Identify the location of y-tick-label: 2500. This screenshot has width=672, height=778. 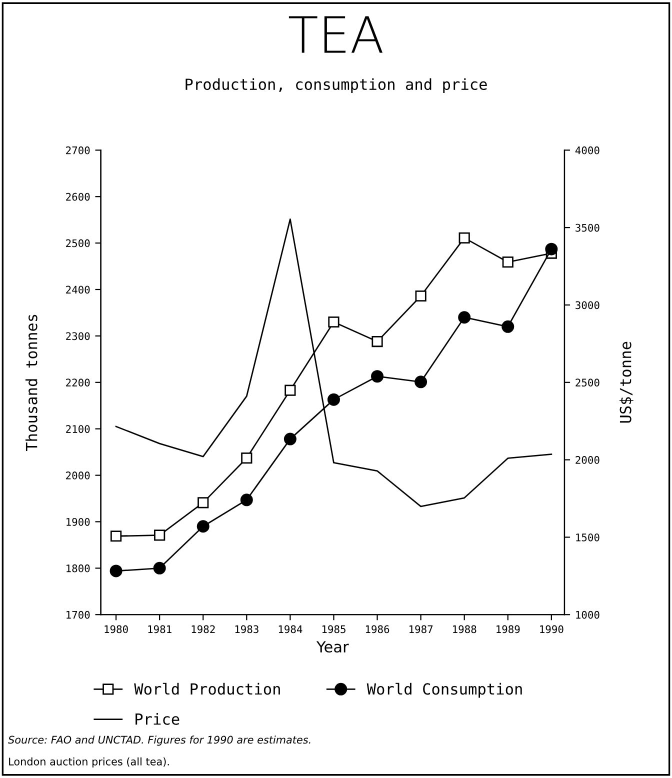
(78, 243).